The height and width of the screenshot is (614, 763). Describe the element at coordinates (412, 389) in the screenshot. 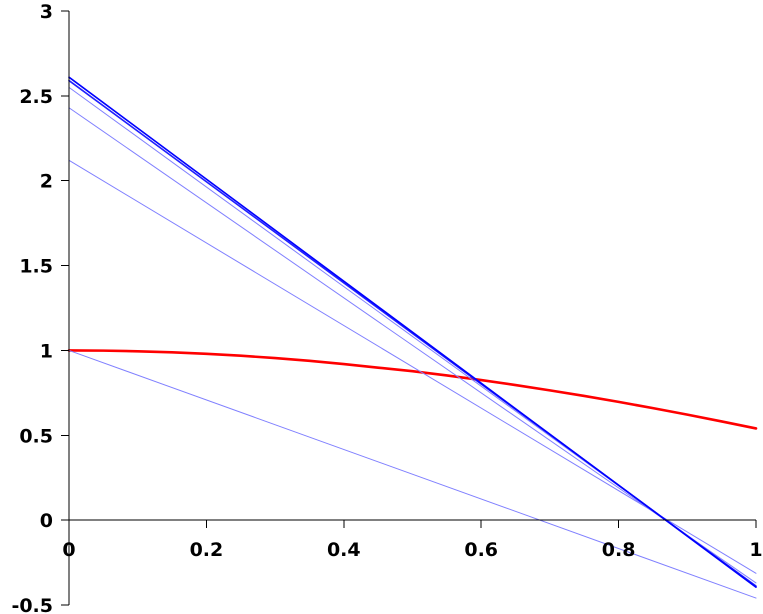

I see `function-curve` at that location.